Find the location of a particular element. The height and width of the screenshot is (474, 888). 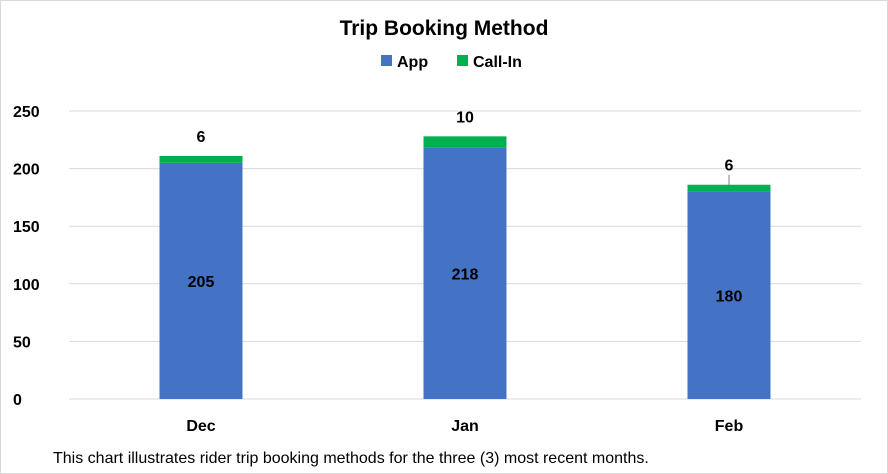

bar-call-in-feb is located at coordinates (729, 188).